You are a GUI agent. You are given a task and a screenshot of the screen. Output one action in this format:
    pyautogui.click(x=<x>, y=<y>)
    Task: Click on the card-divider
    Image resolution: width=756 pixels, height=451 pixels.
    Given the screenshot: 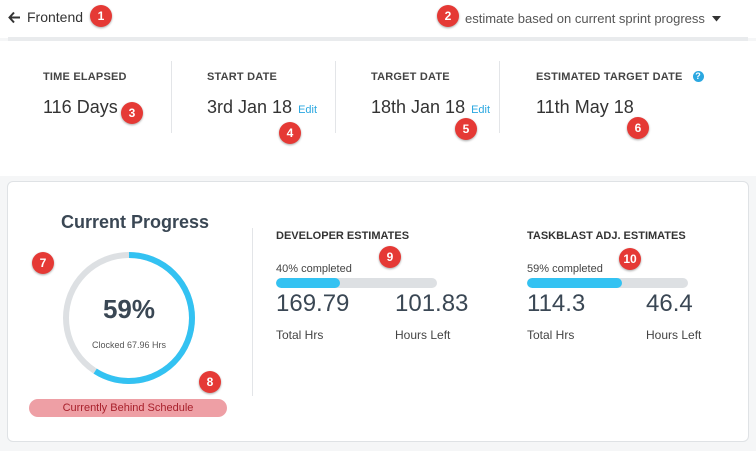 What is the action you would take?
    pyautogui.click(x=252, y=312)
    